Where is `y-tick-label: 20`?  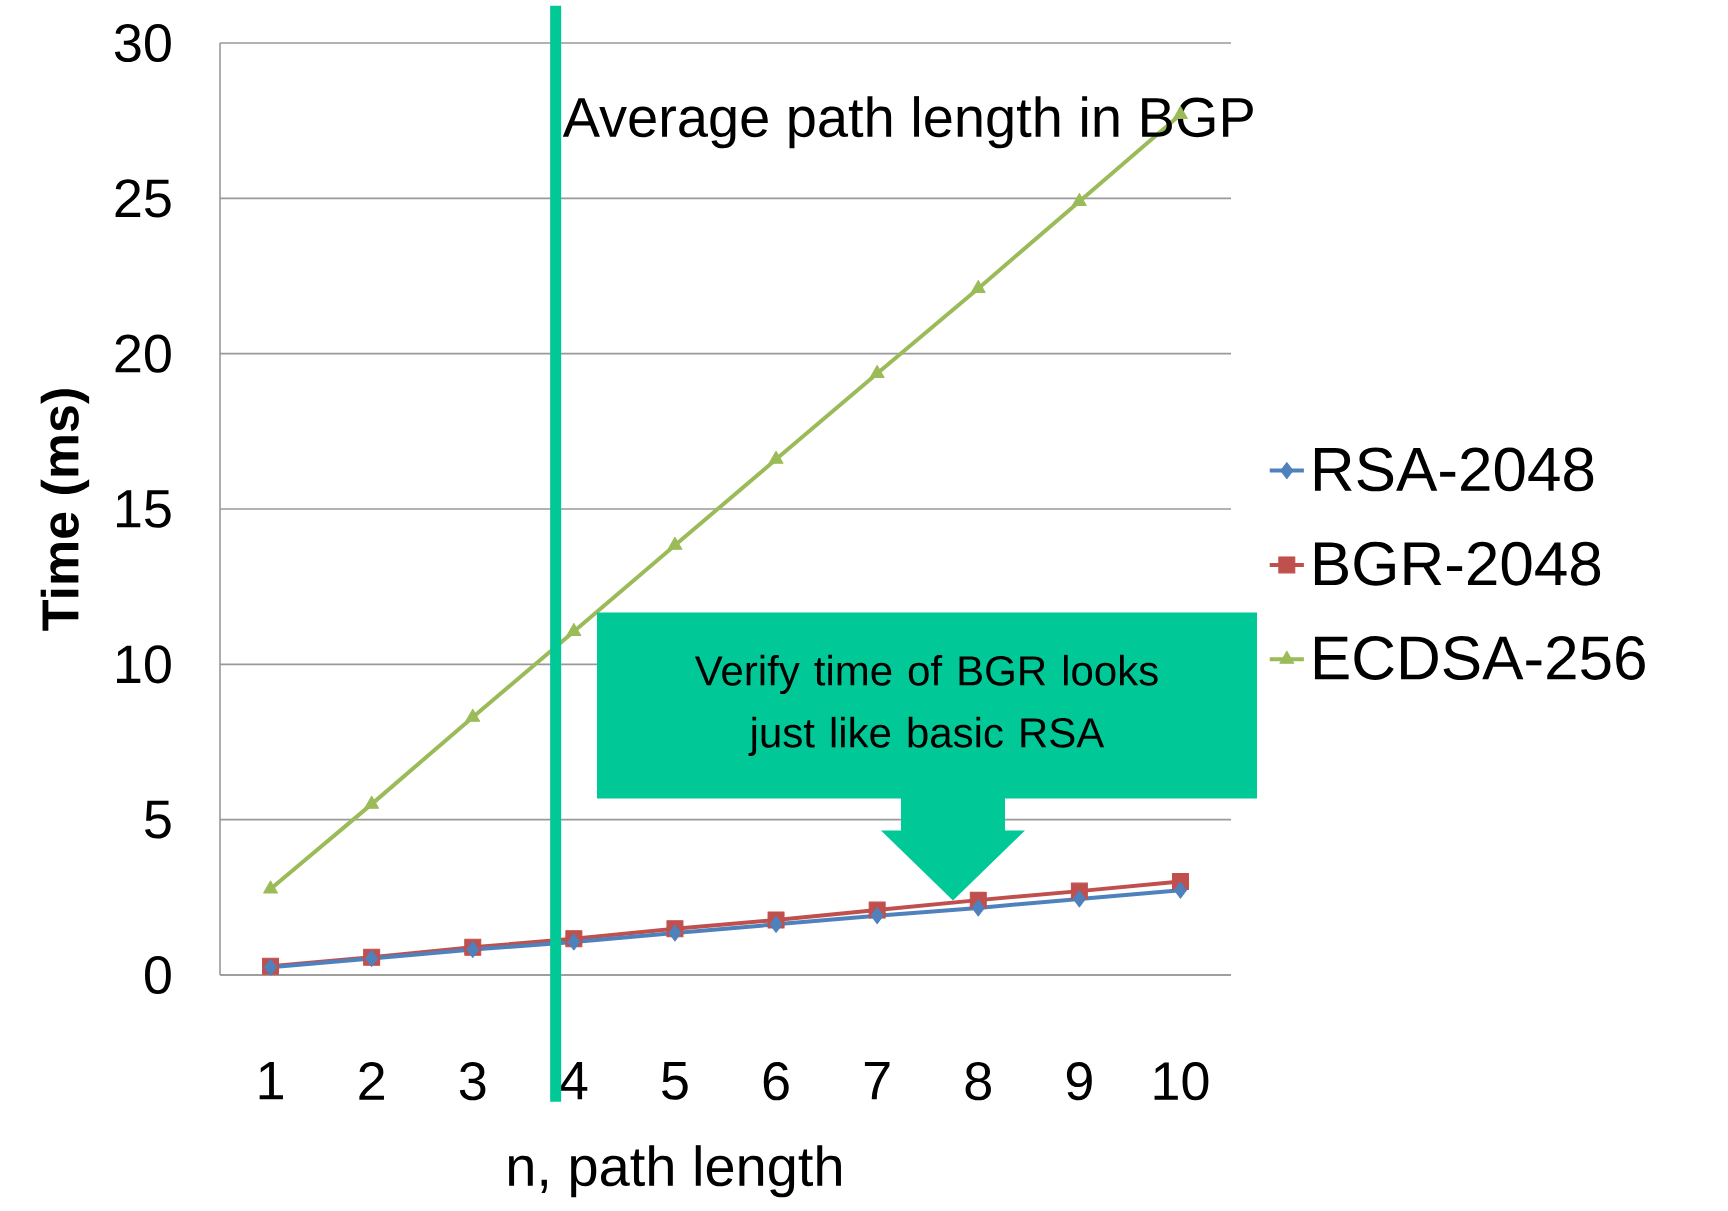
y-tick-label: 20 is located at coordinates (143, 353).